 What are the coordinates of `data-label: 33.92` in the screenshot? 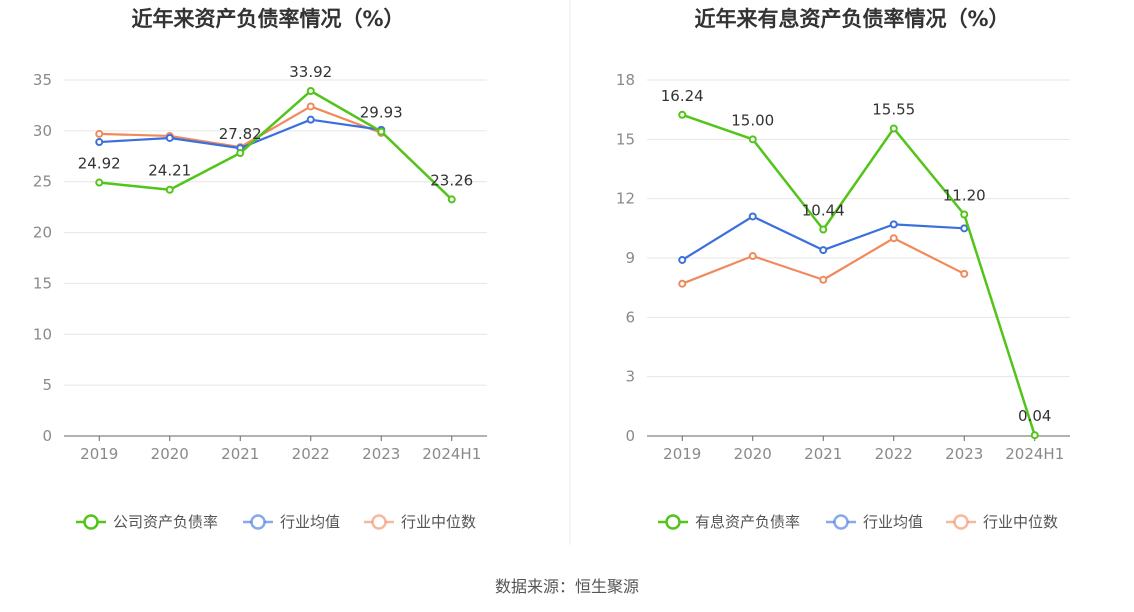 It's located at (310, 72).